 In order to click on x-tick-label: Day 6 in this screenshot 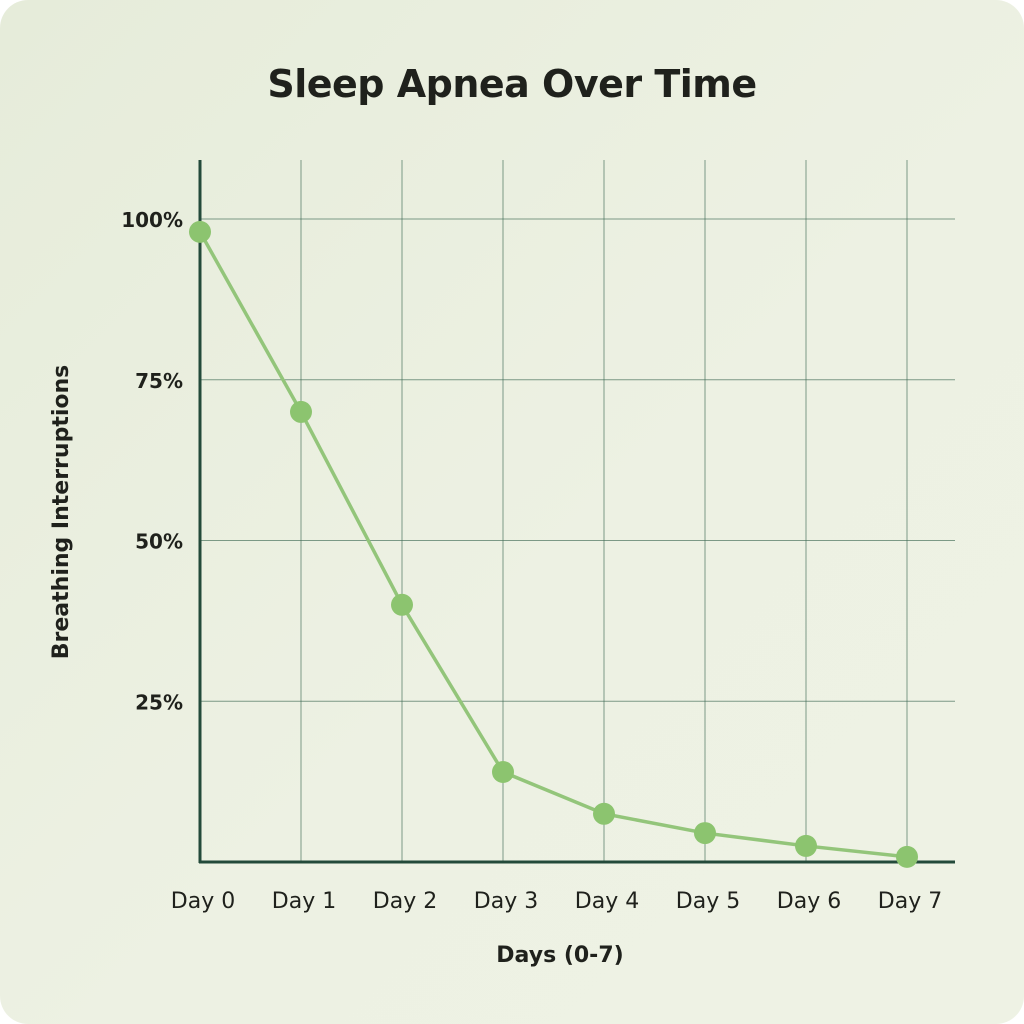, I will do `click(809, 901)`.